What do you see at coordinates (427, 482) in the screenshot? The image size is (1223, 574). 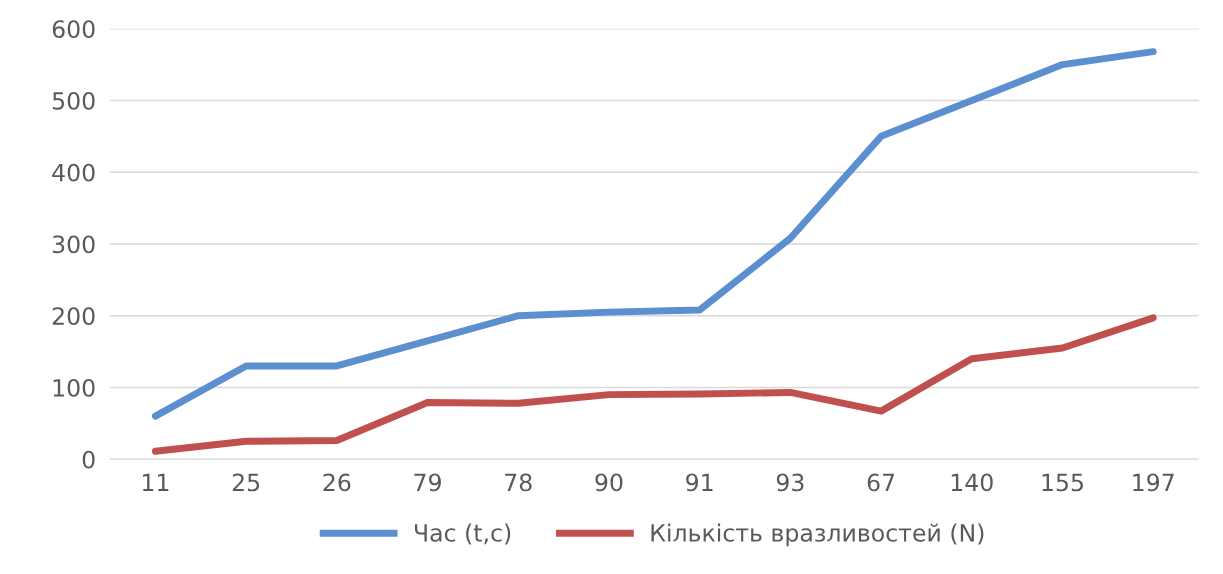 I see `x-tick-label: 79` at bounding box center [427, 482].